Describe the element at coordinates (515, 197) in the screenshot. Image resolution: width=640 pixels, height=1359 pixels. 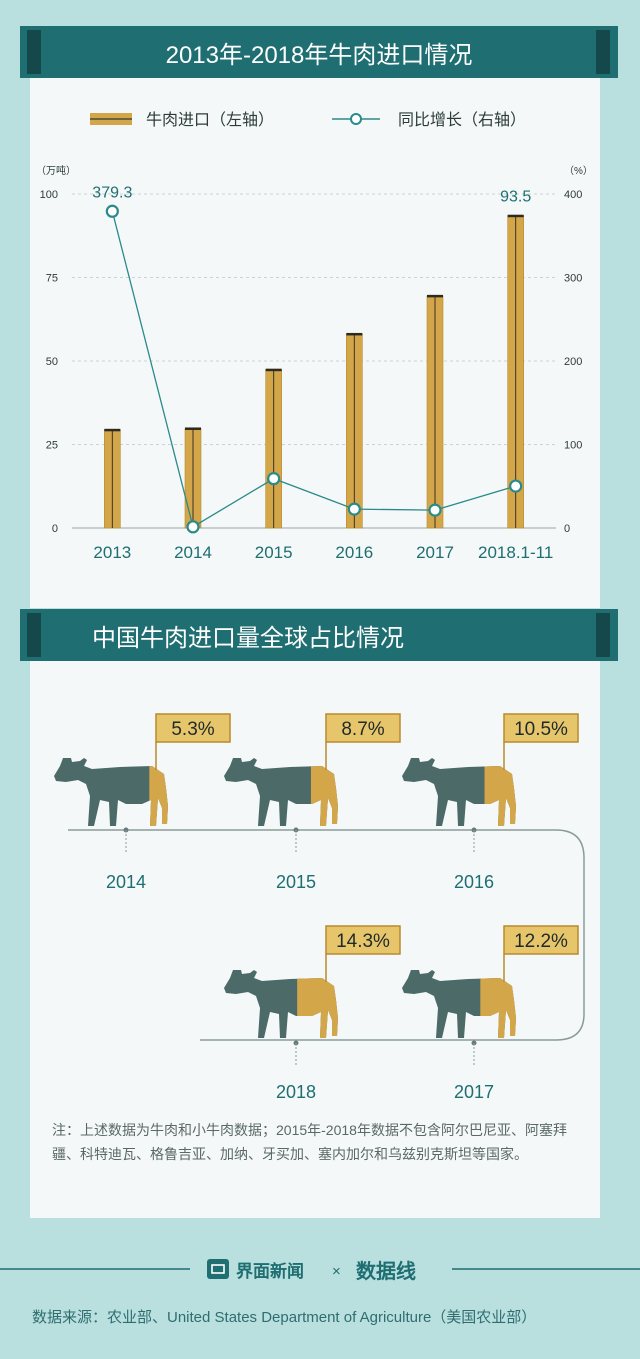
I see `data-label: 93.5` at that location.